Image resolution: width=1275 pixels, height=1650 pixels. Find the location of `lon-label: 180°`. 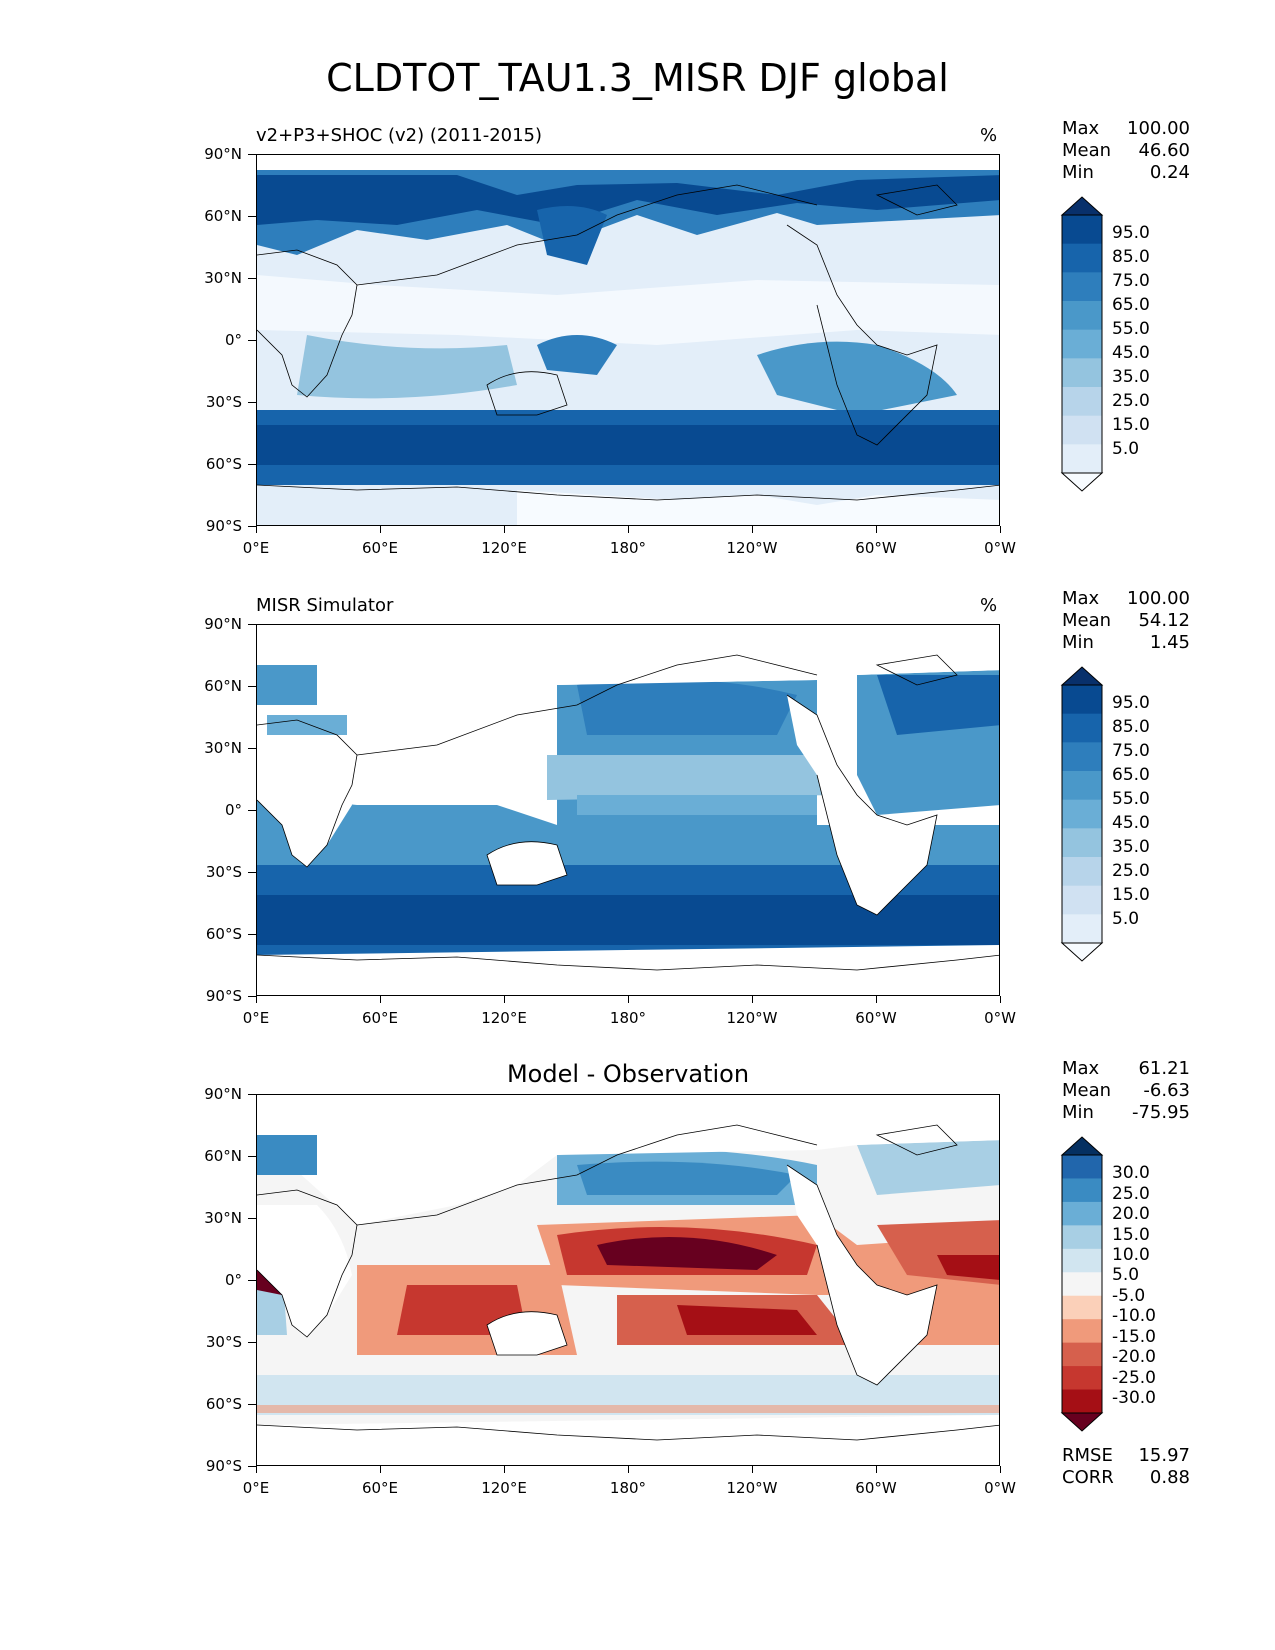

lon-label: 180° is located at coordinates (628, 1488).